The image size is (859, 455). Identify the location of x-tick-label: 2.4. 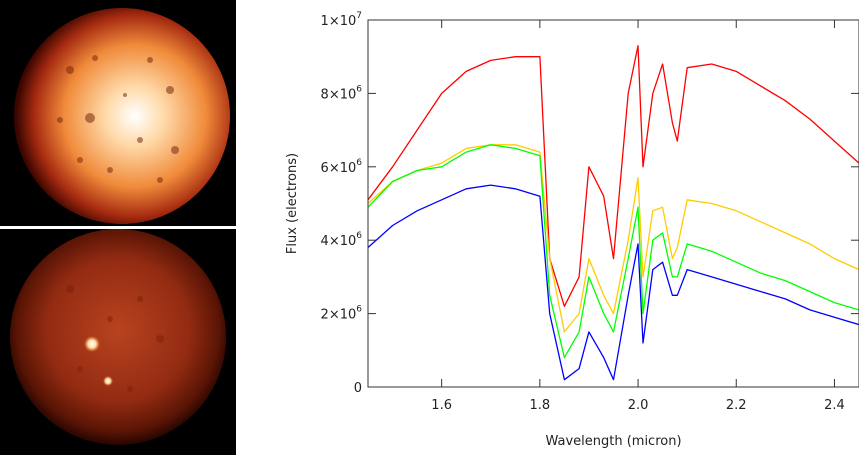
(834, 405).